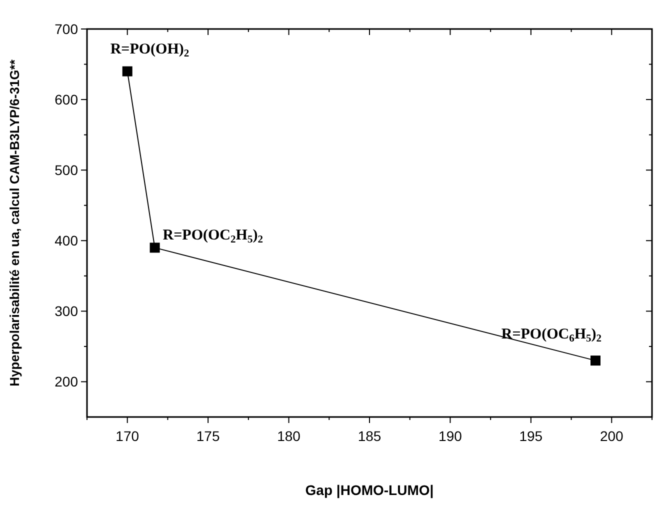  I want to click on x-tick-label: 195, so click(531, 436).